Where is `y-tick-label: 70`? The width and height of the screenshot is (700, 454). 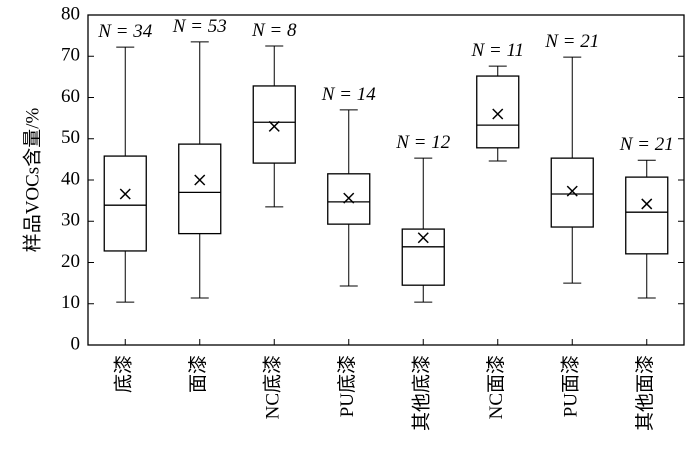
y-tick-label: 70 is located at coordinates (70, 55).